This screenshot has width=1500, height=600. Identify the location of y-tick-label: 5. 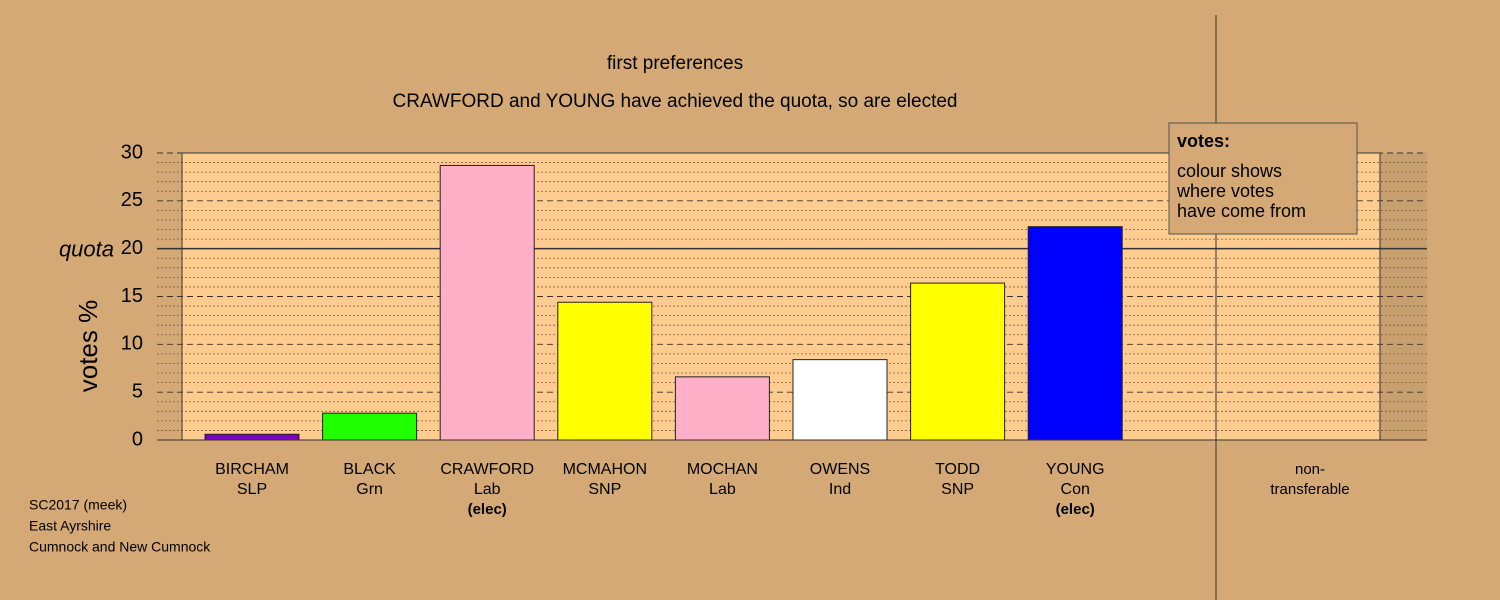
(137, 391).